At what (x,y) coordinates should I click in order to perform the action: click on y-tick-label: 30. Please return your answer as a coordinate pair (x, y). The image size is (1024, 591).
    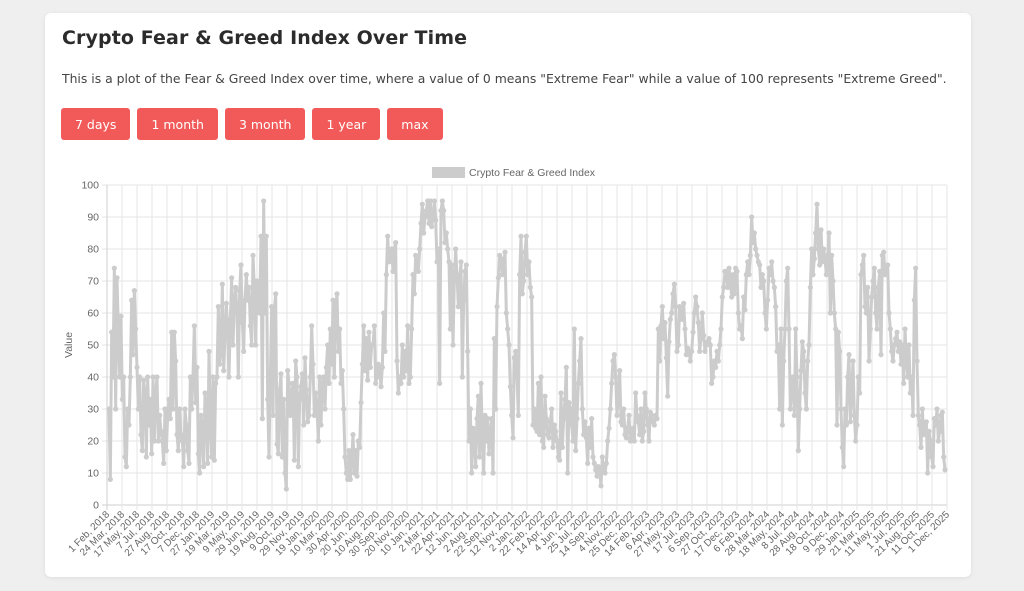
    Looking at the image, I should click on (93, 410).